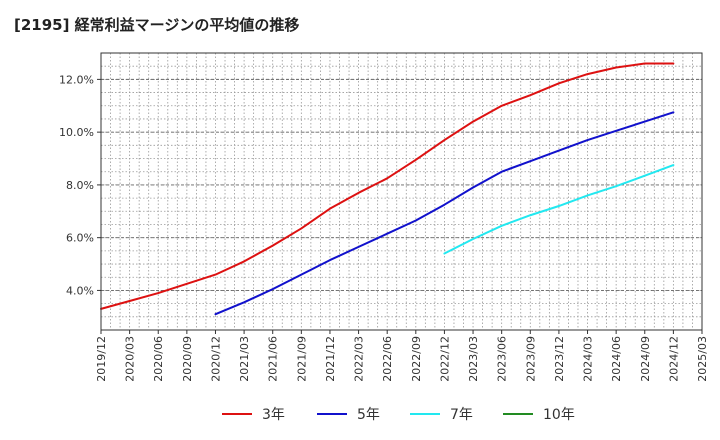  Describe the element at coordinates (559, 359) in the screenshot. I see `x-tick-label: 2023/12` at that location.